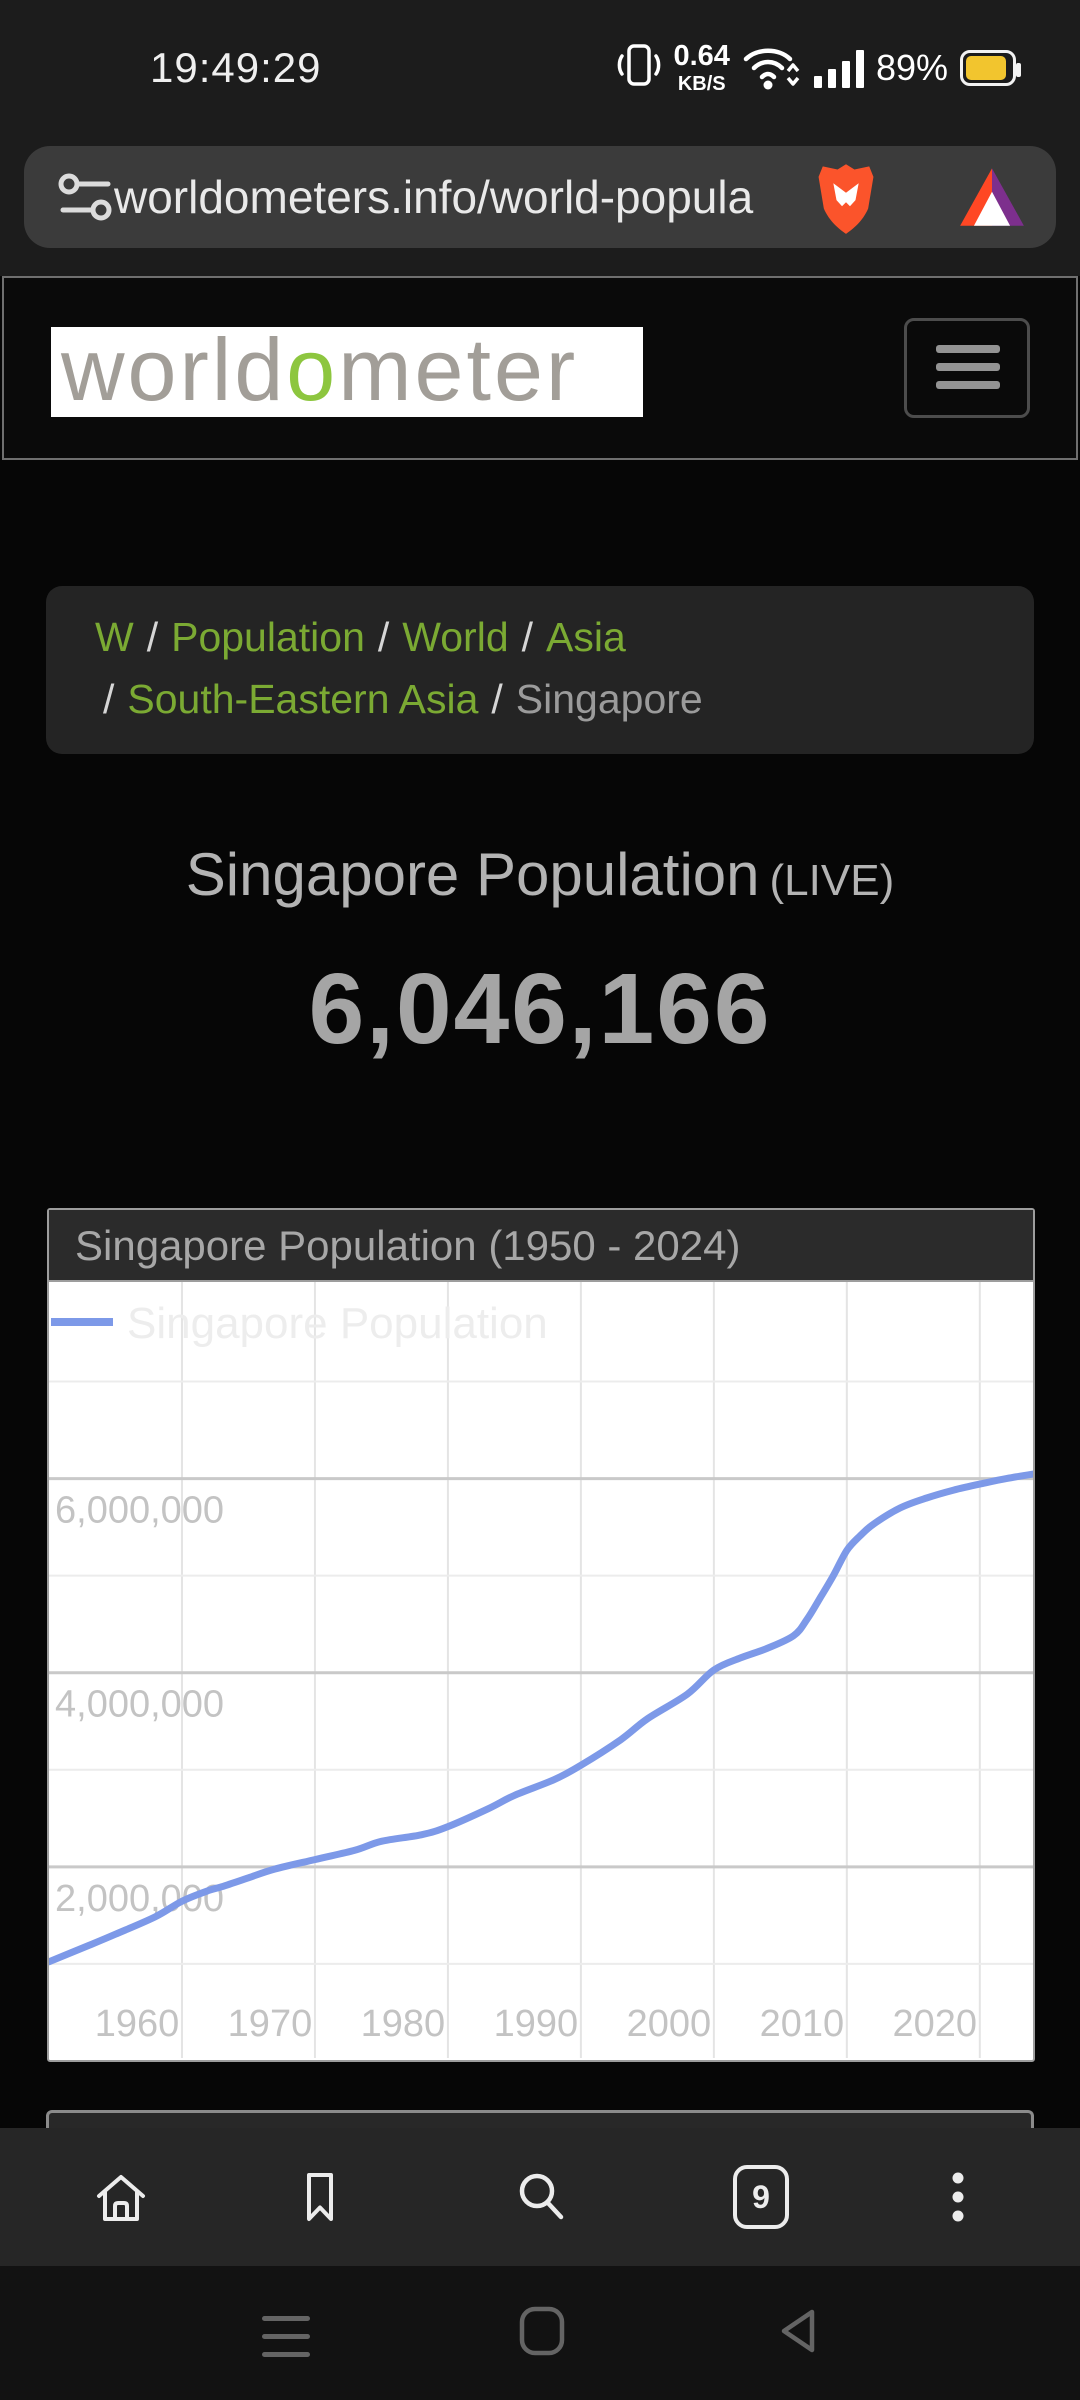  I want to click on chart-title: Singapore Population (1950 - 2024), so click(541, 1246).